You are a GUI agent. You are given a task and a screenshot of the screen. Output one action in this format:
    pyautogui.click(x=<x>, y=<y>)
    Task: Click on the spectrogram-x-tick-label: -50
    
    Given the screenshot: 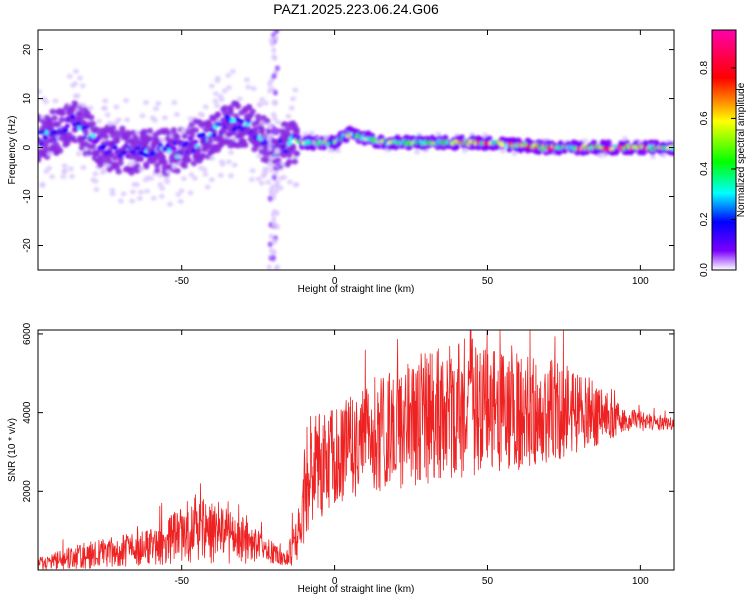 What is the action you would take?
    pyautogui.click(x=181, y=281)
    